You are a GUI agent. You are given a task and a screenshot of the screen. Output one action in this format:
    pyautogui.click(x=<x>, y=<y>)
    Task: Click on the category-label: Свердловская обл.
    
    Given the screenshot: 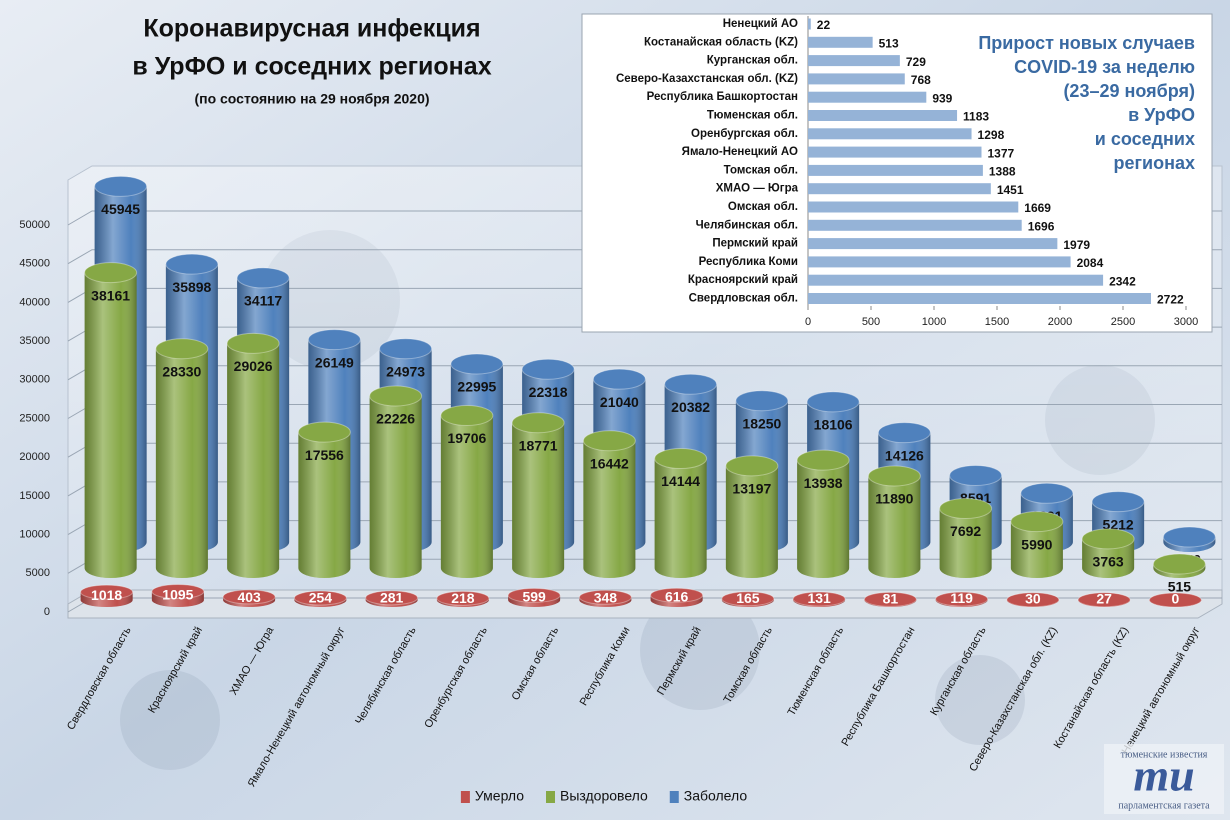 What is the action you would take?
    pyautogui.click(x=743, y=299)
    